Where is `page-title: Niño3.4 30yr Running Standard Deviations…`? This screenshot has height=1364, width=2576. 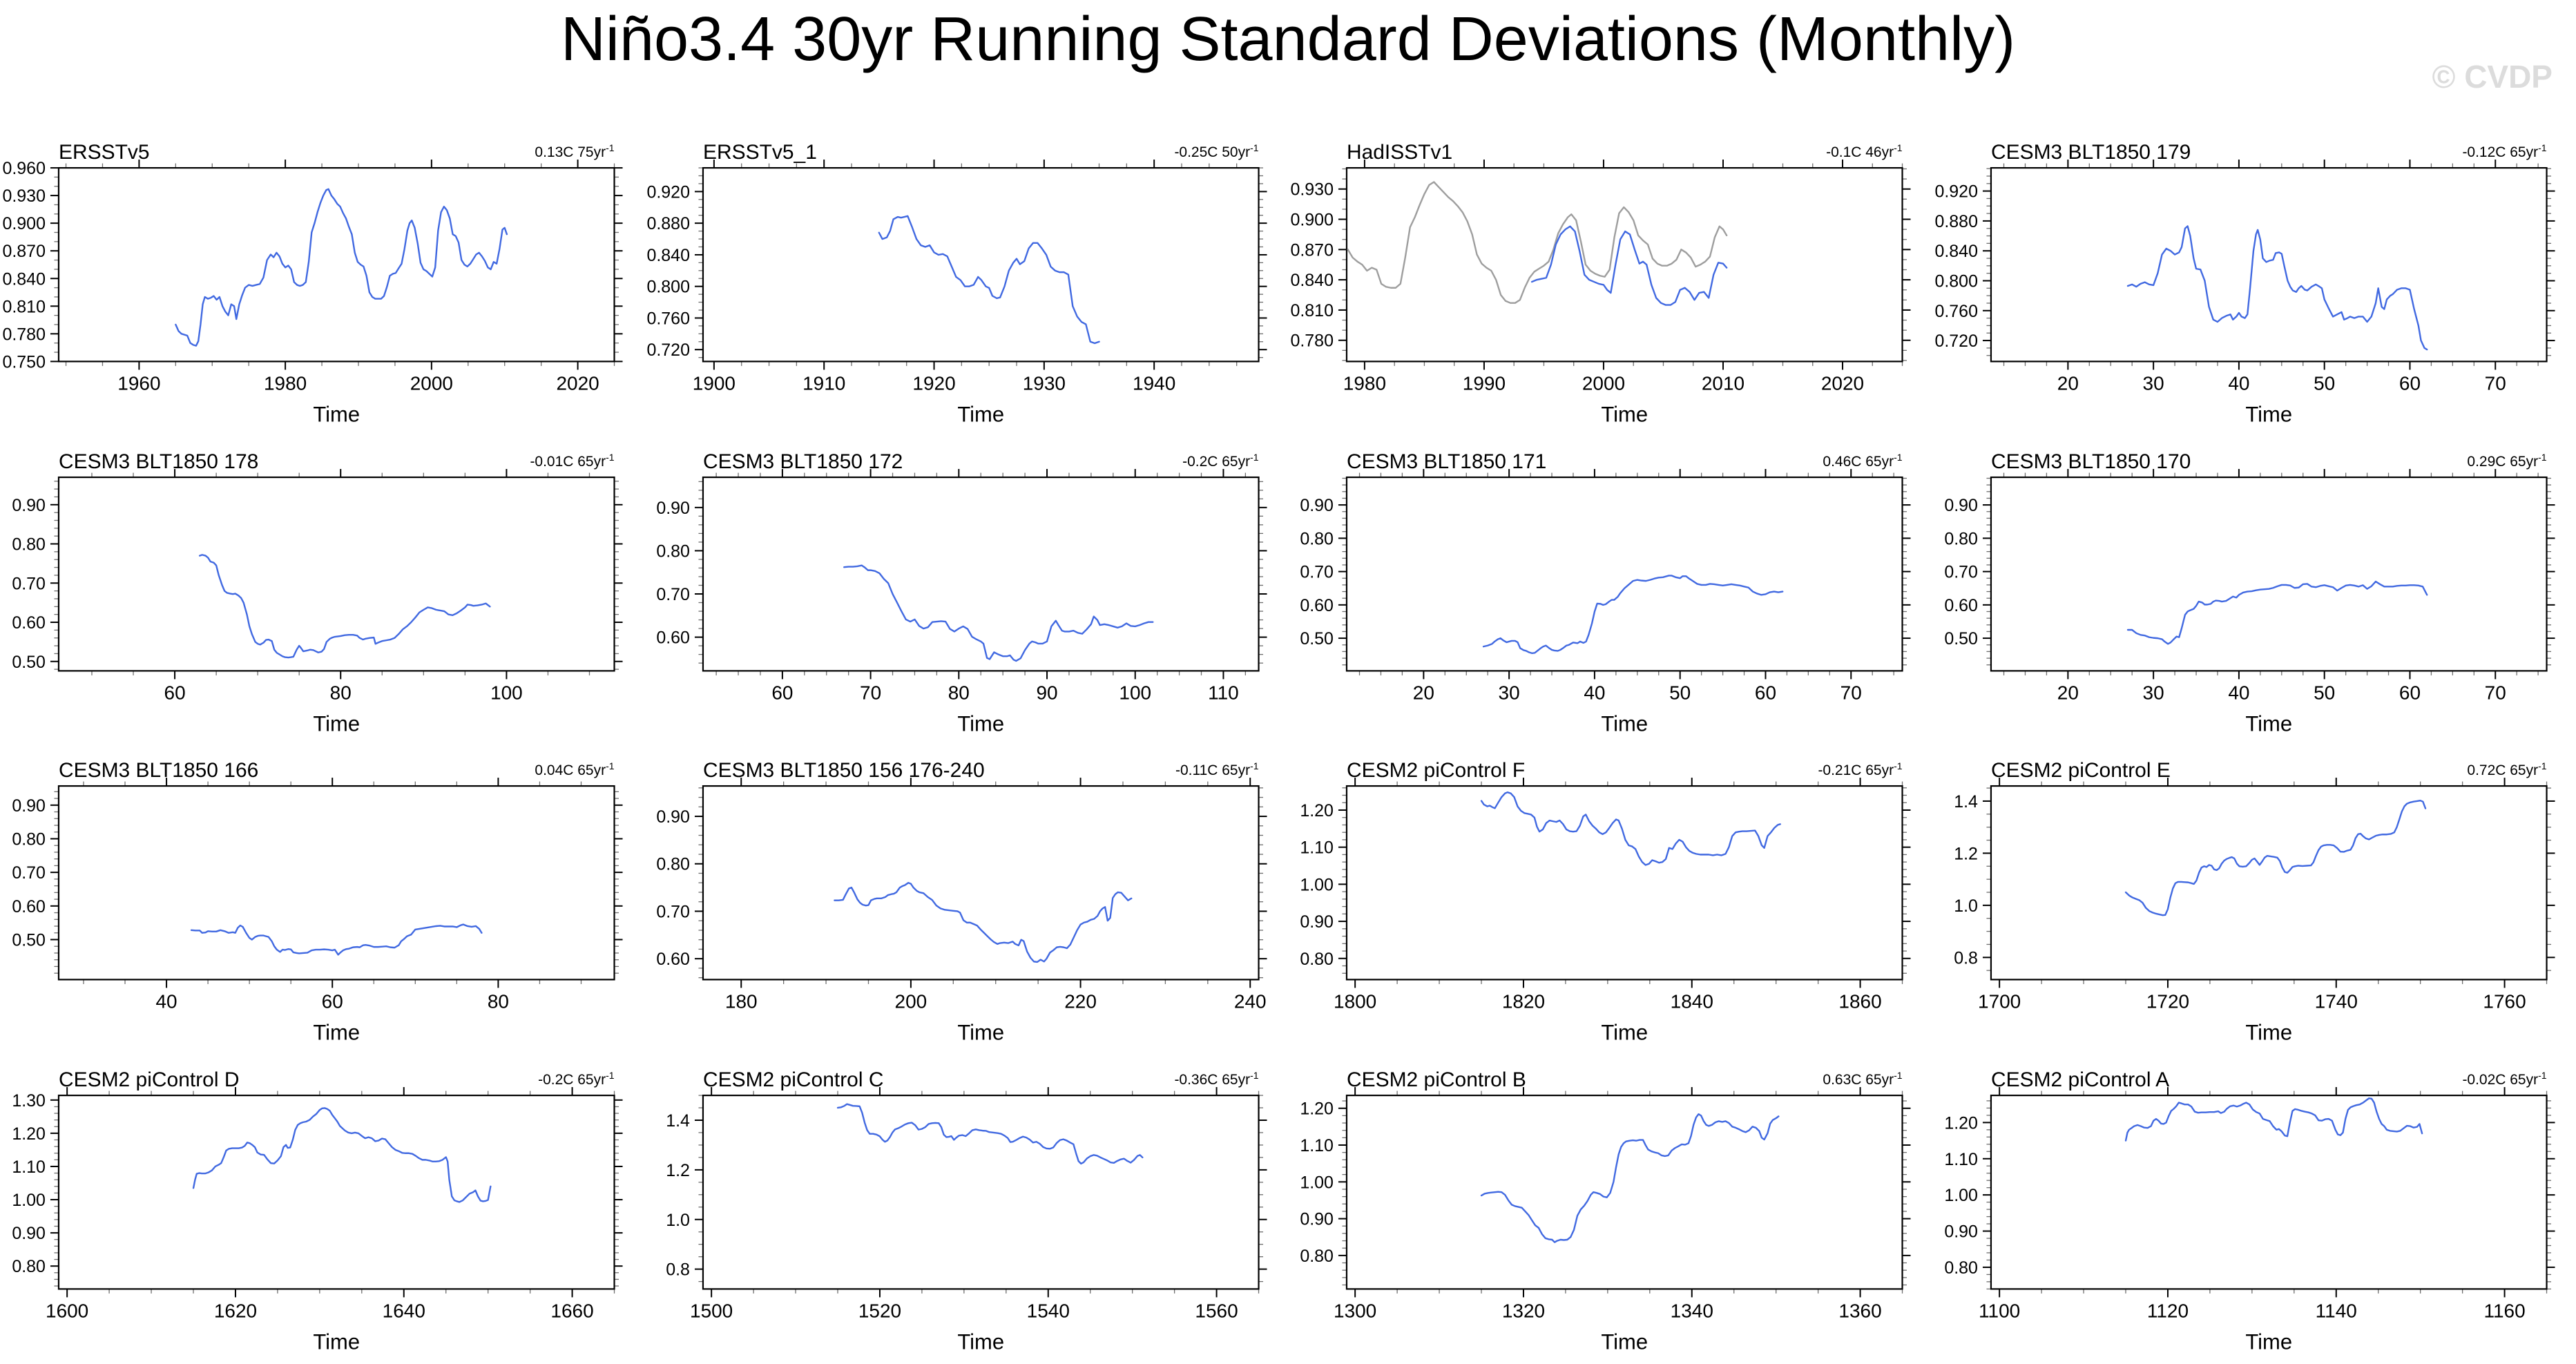 page-title: Niño3.4 30yr Running Standard Deviations… is located at coordinates (1288, 39).